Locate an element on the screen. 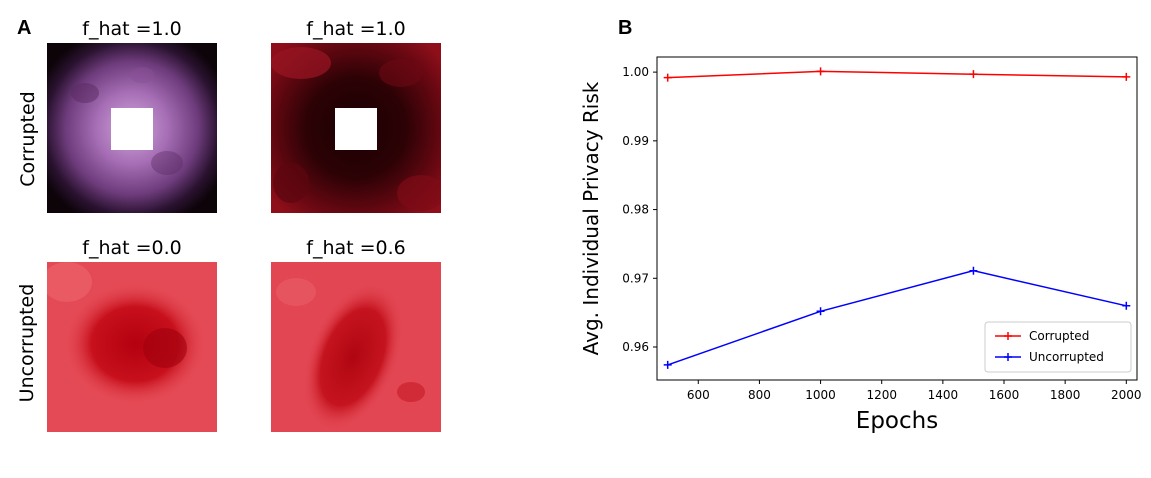  x-tick-label: 2000 is located at coordinates (1126, 395).